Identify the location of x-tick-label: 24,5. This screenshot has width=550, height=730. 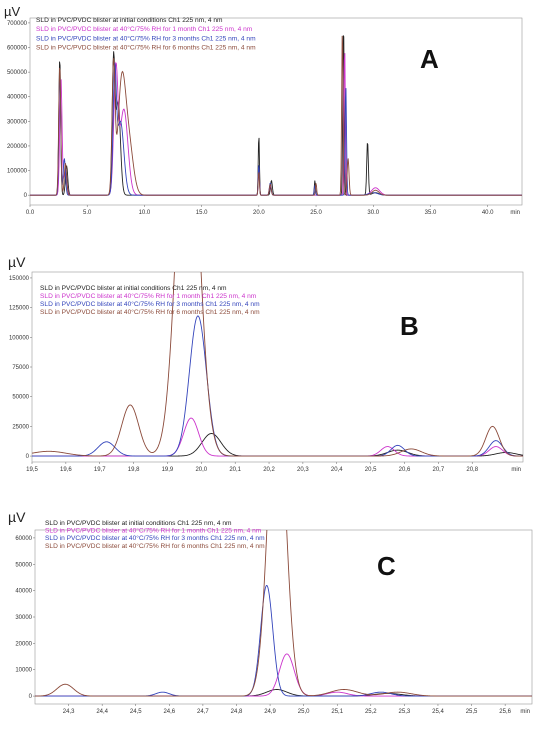
(136, 712).